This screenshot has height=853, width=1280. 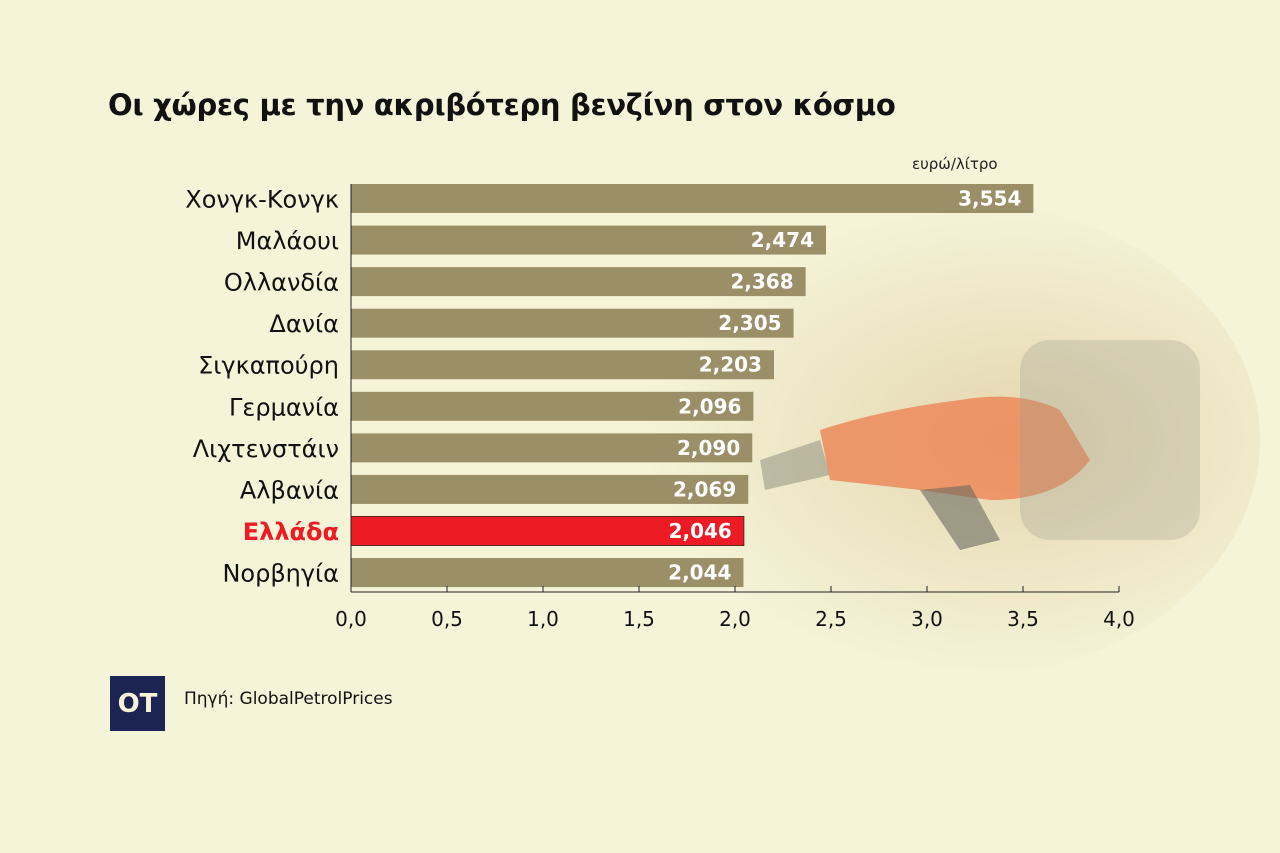 I want to click on data-label: 2,305, so click(x=749, y=323).